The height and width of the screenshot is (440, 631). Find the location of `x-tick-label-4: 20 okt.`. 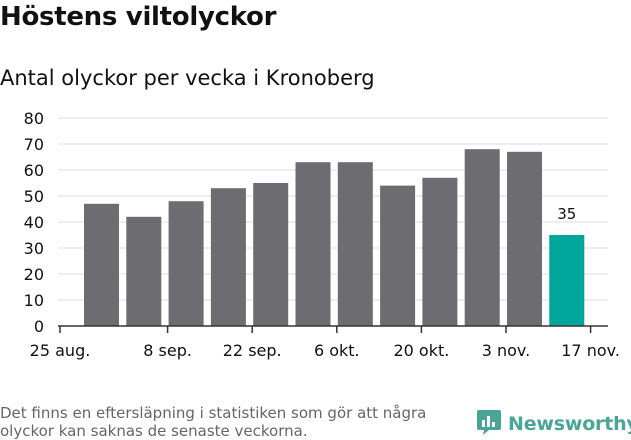

x-tick-label-4: 20 okt. is located at coordinates (421, 350).